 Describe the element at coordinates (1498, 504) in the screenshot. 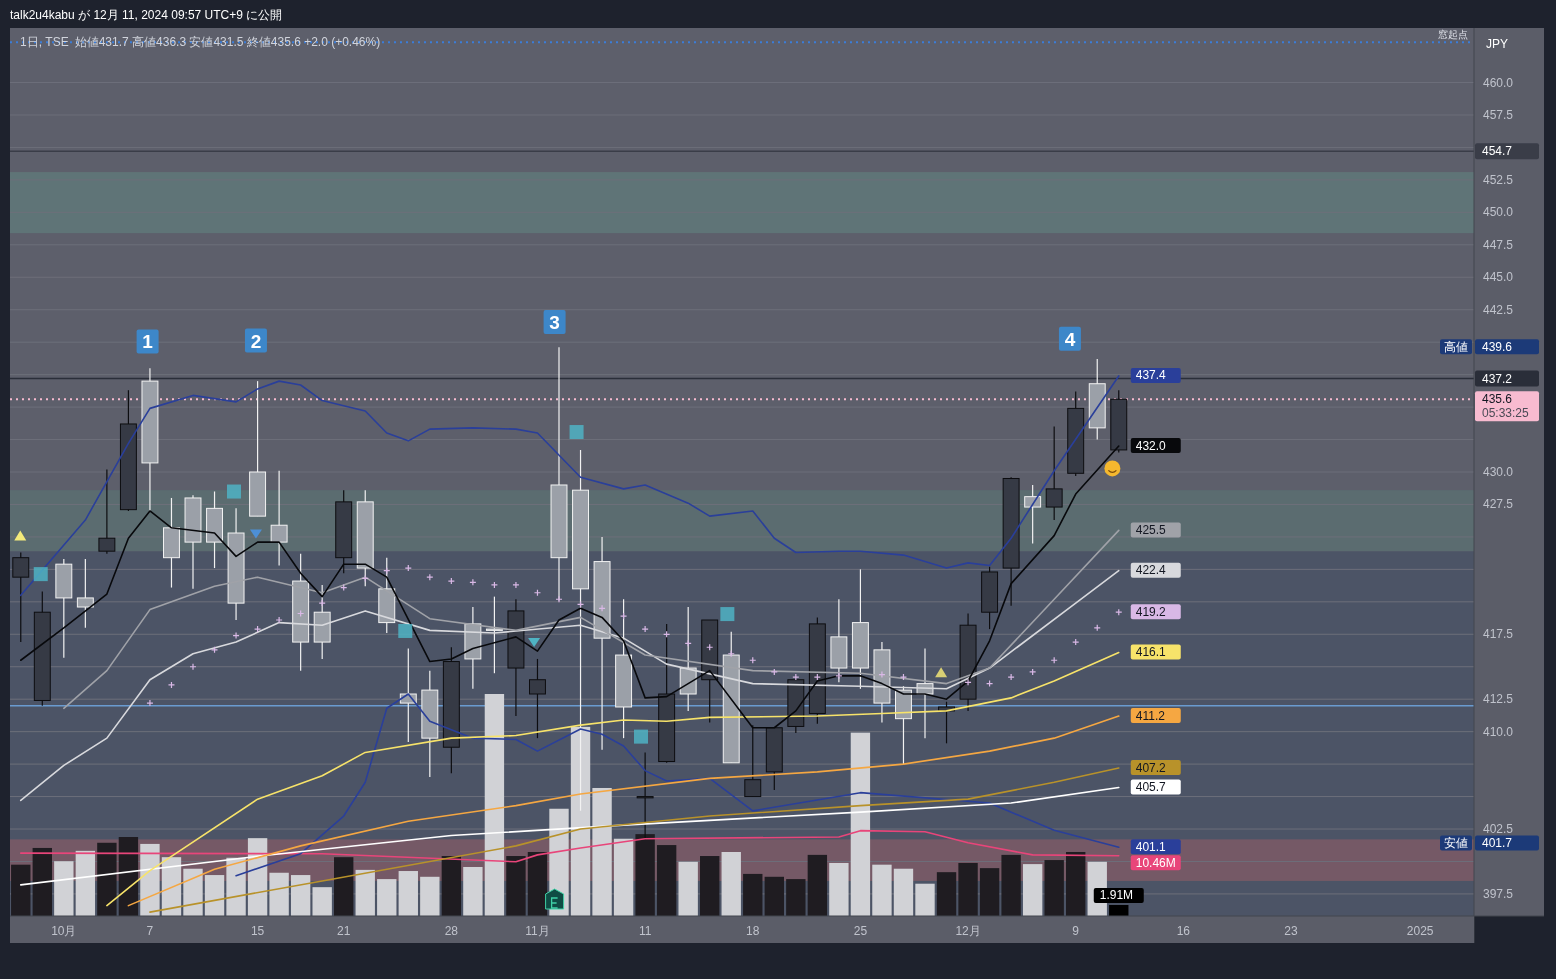

I see `y-tick-label: 427.5` at that location.